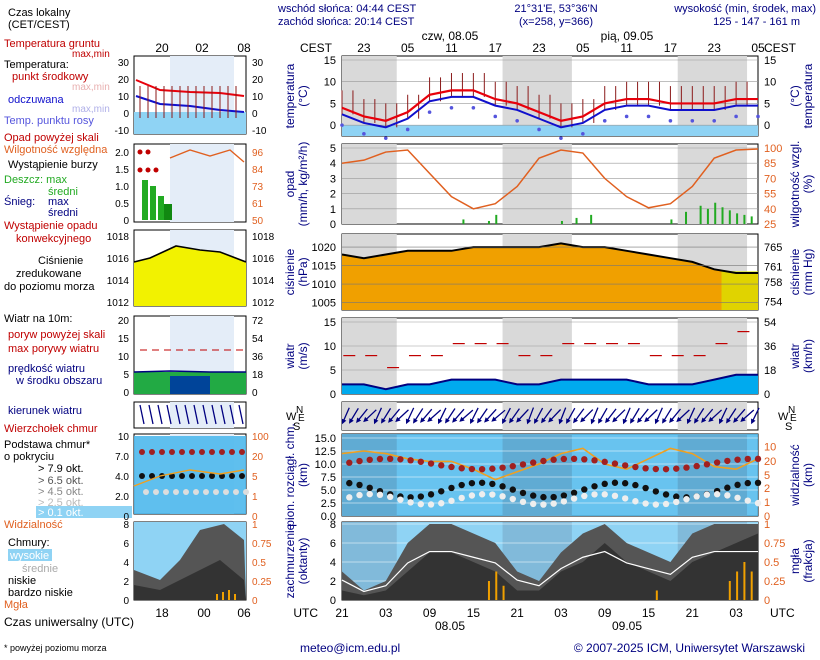 This screenshot has height=660, width=820. I want to click on legend-high: wysokie, so click(29, 556).